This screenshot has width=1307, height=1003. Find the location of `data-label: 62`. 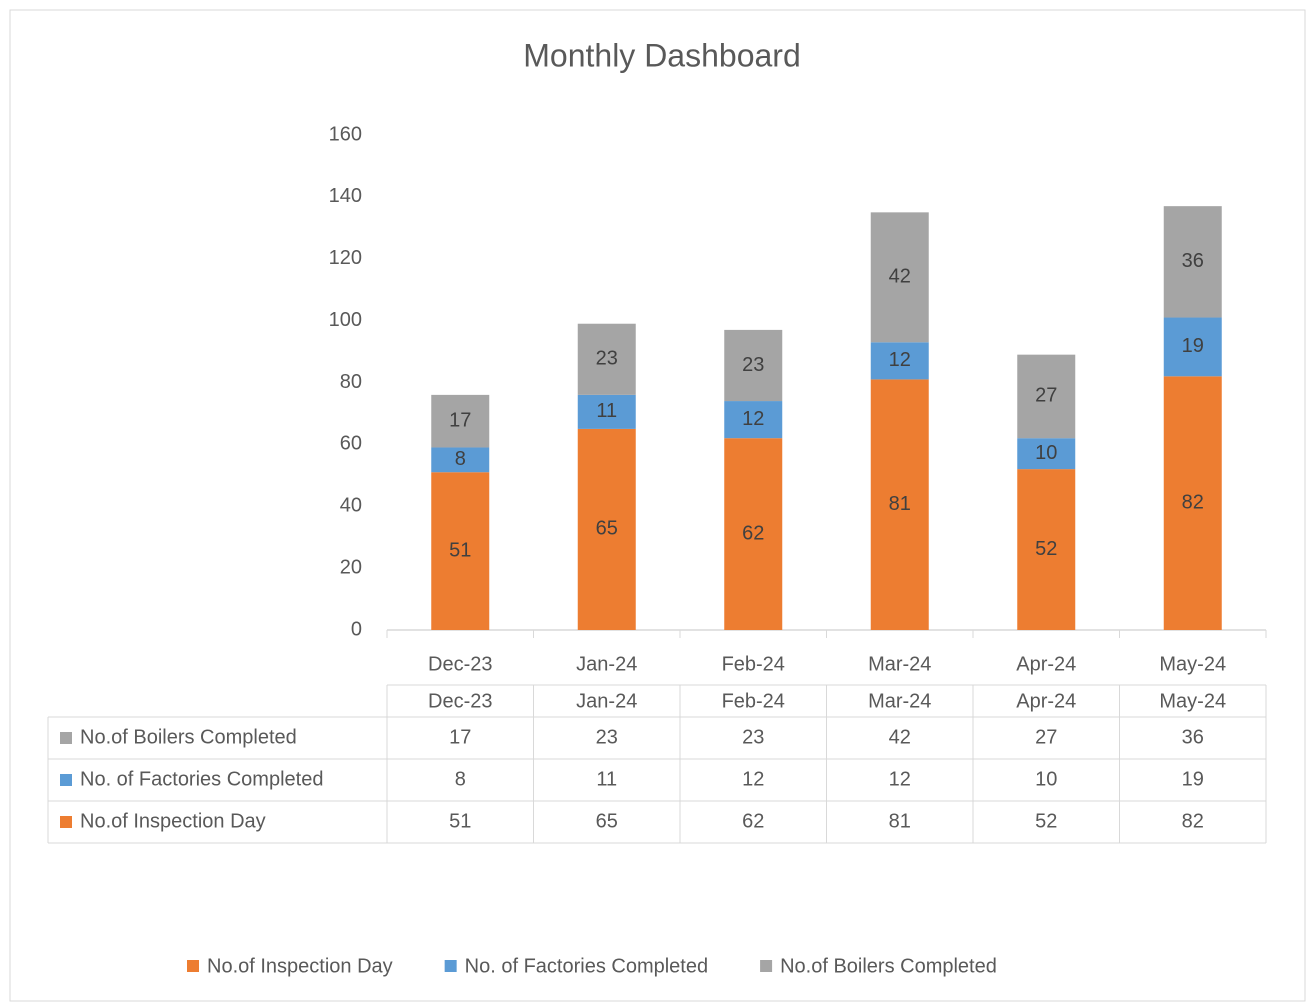

data-label: 62 is located at coordinates (753, 533).